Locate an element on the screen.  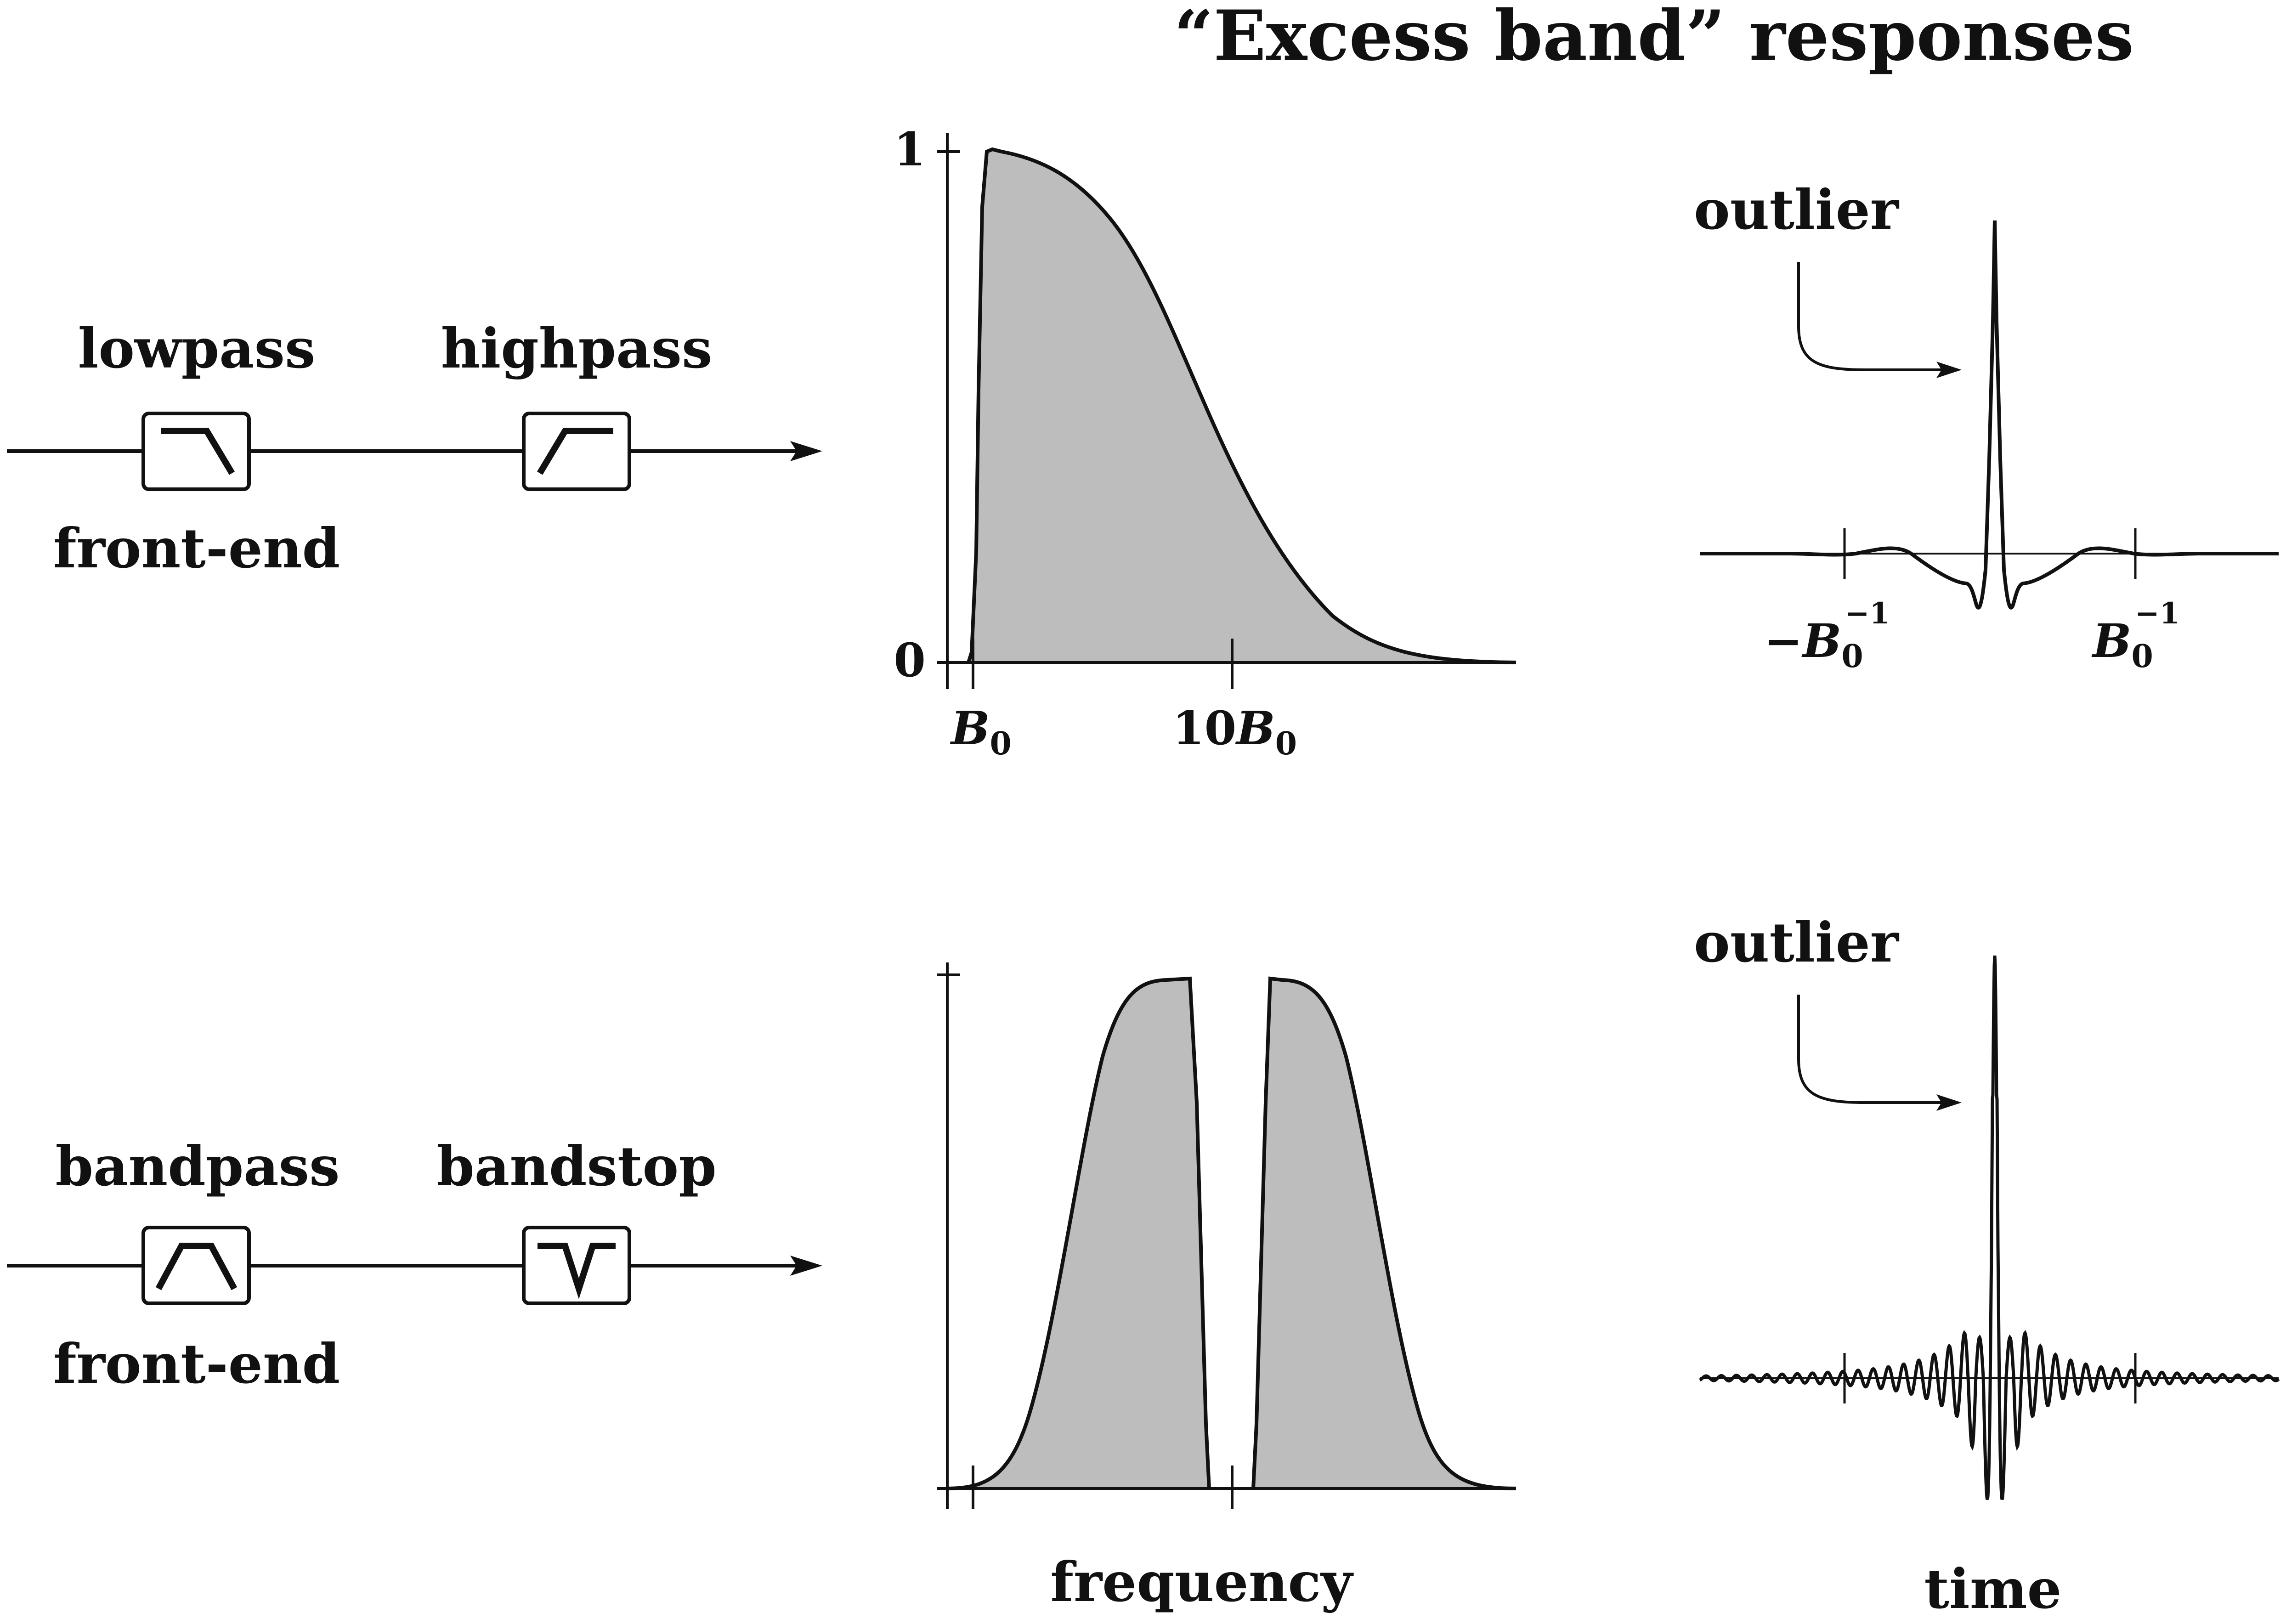
time-response-top: outlier −B0−1 B0−1 is located at coordinates (1986, 427).